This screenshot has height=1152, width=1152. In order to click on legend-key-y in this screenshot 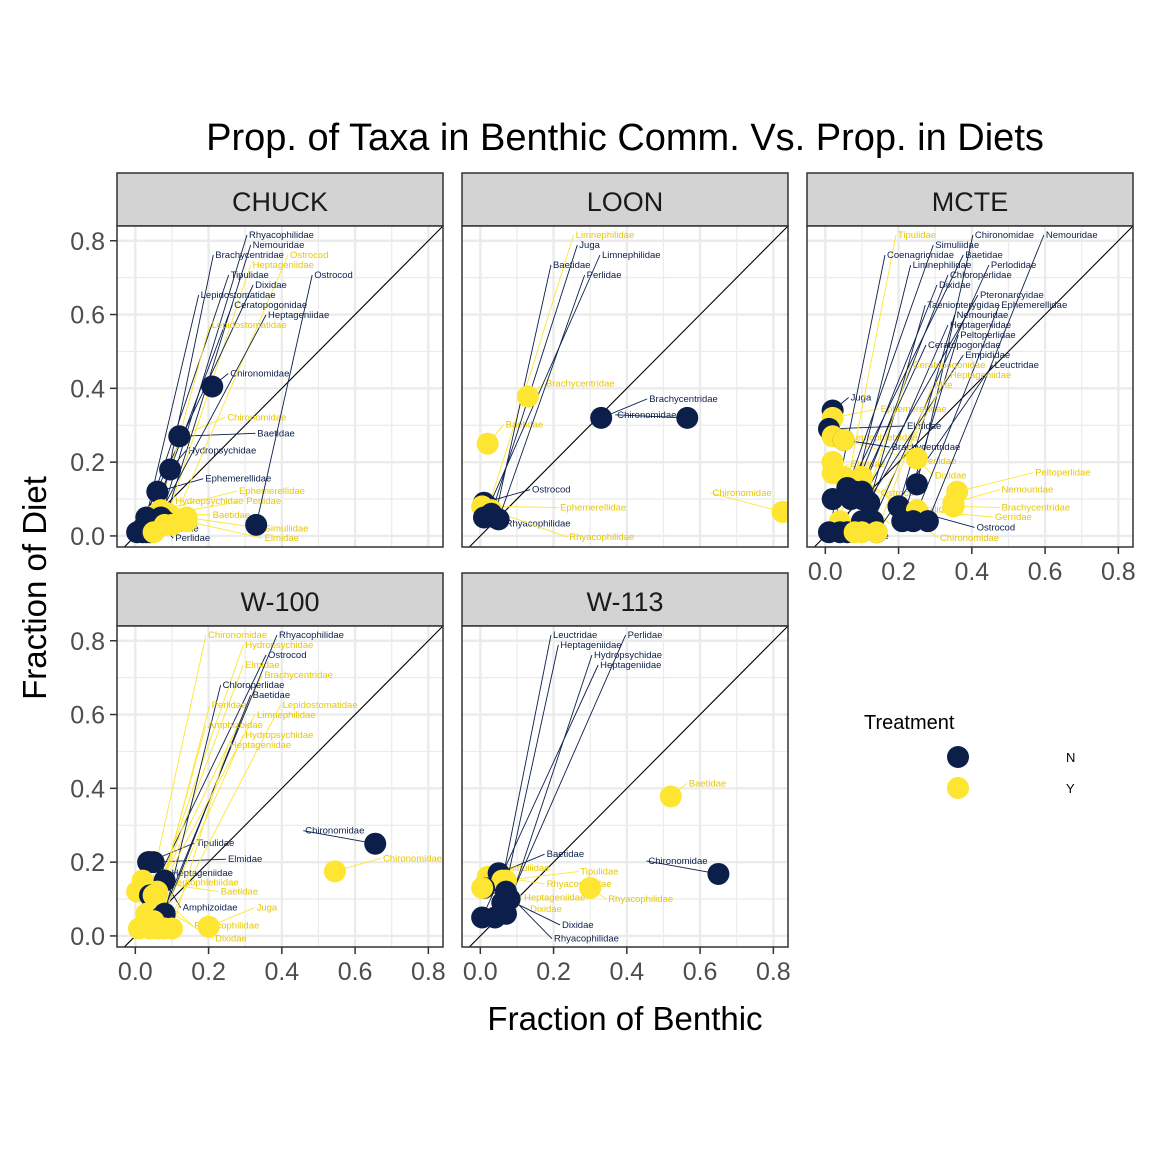, I will do `click(958, 788)`.